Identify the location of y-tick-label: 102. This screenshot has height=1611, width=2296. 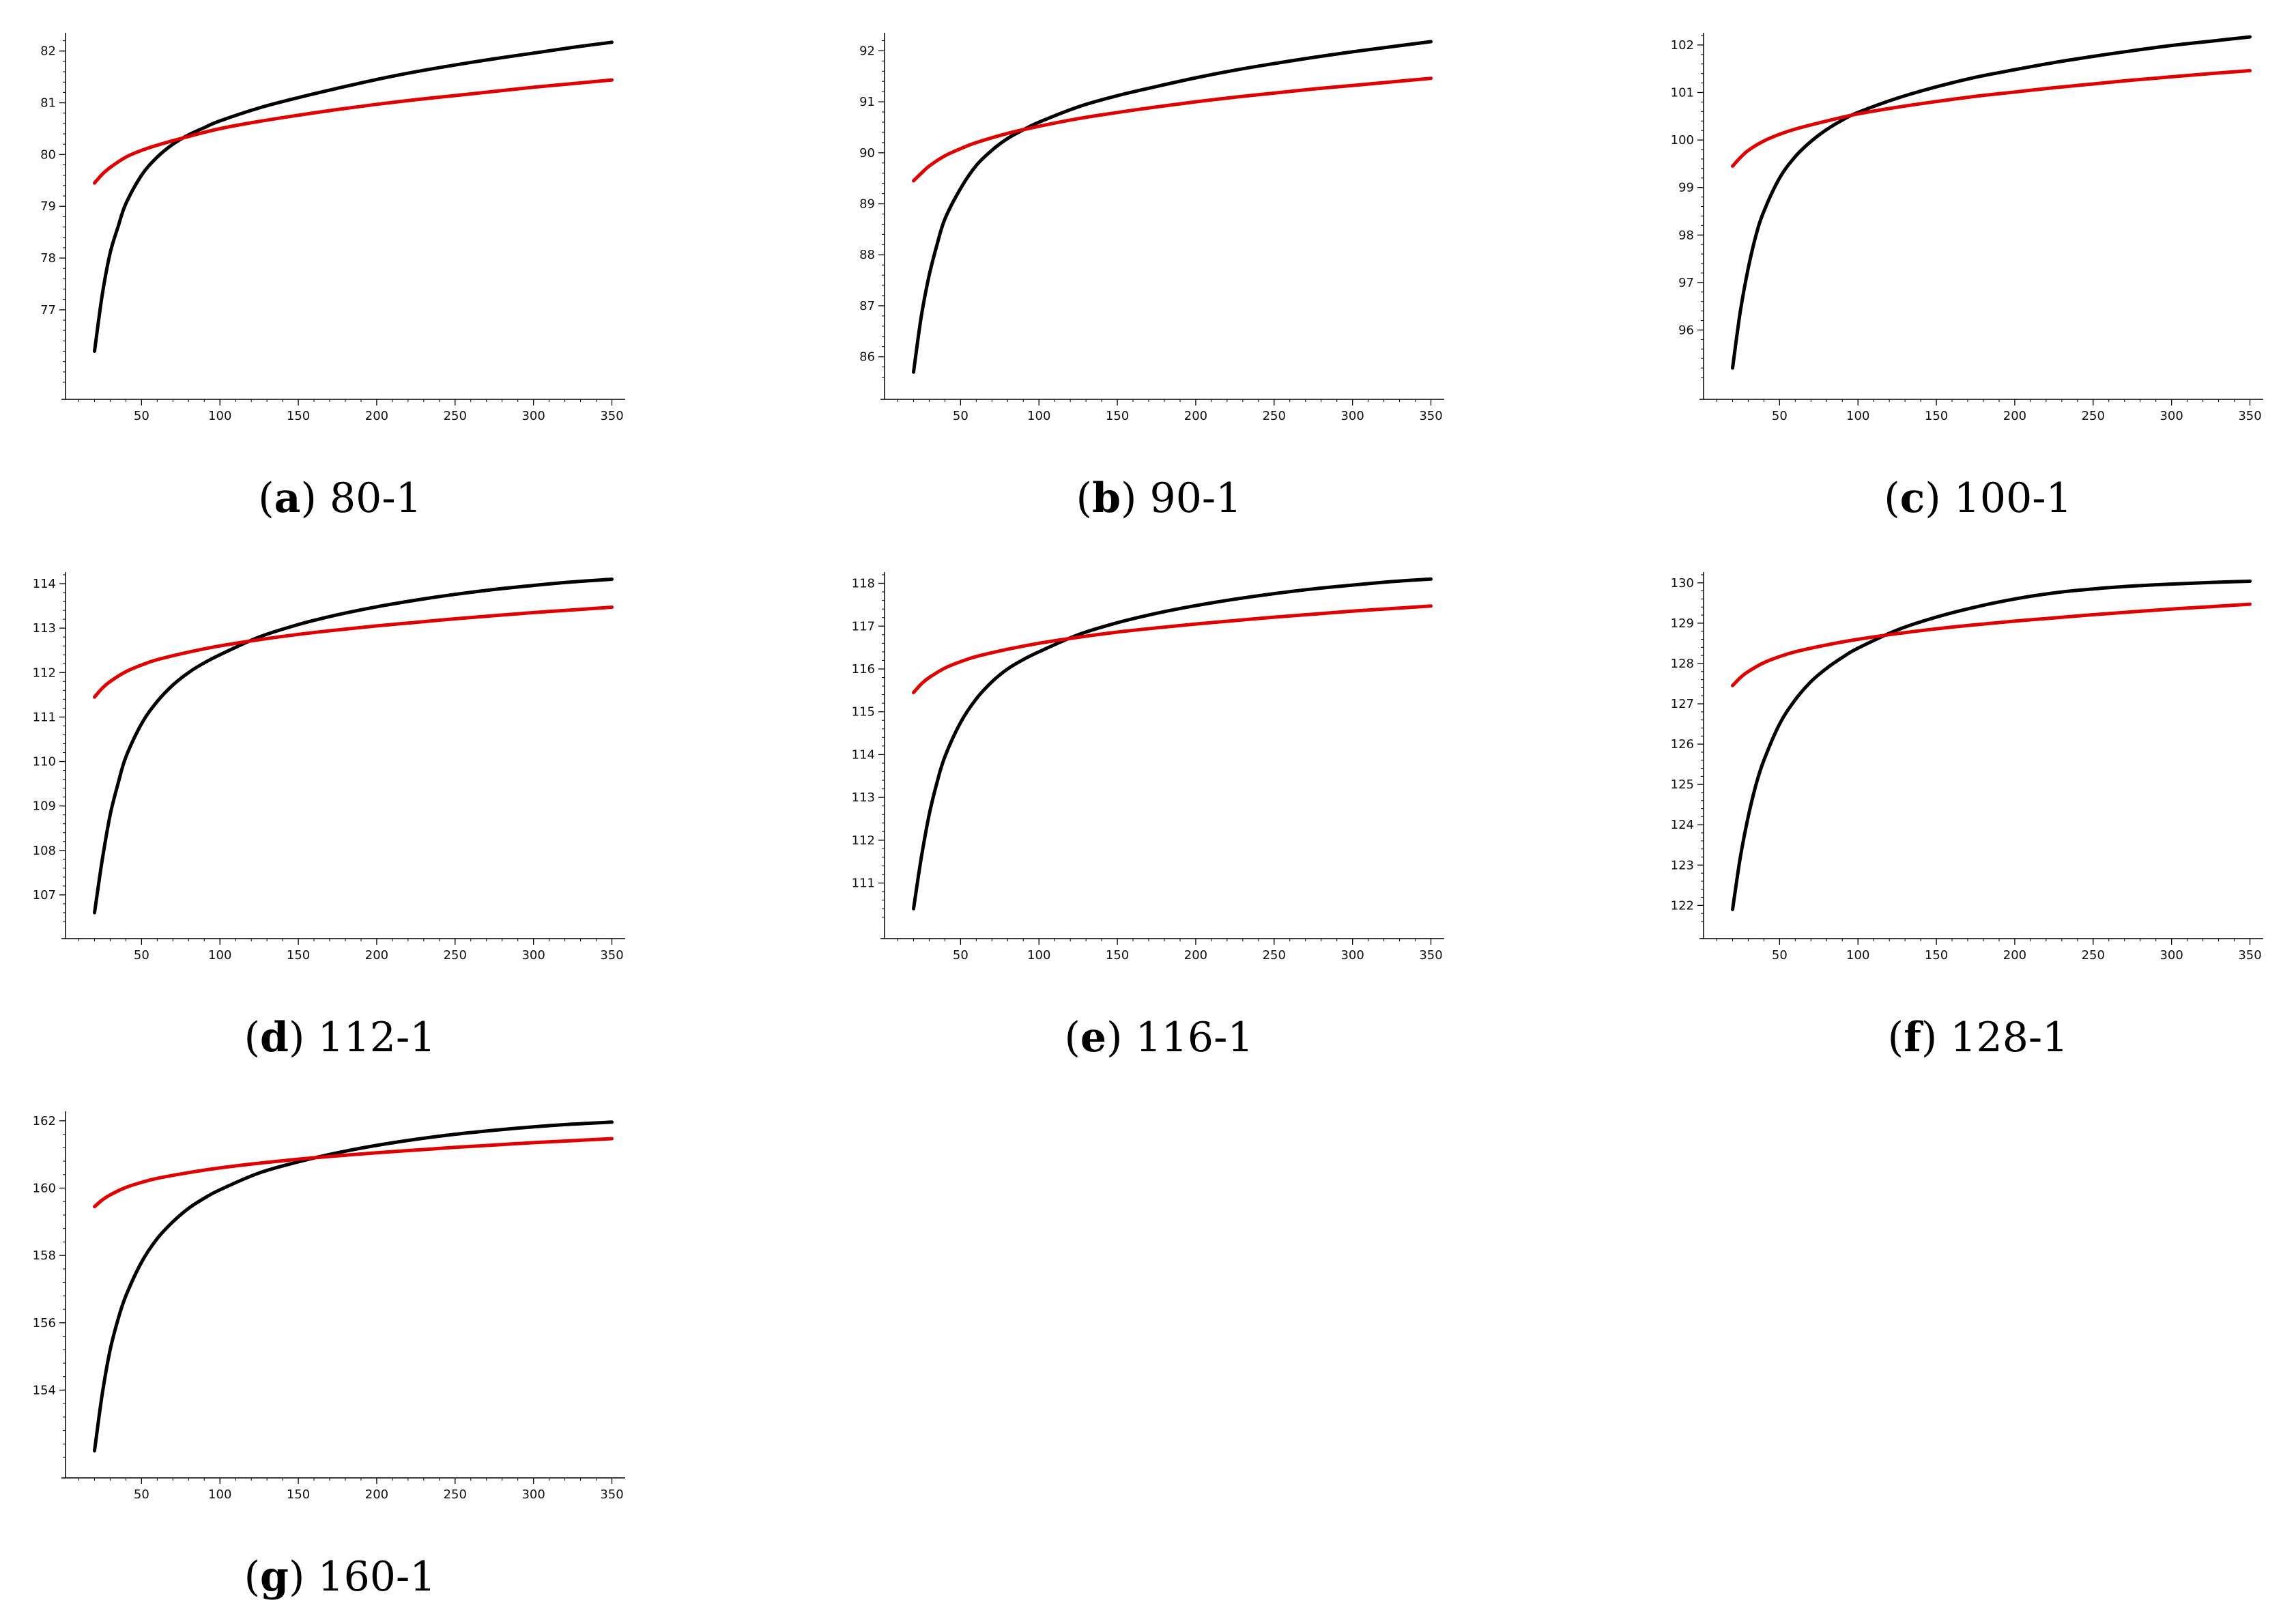
(1682, 45).